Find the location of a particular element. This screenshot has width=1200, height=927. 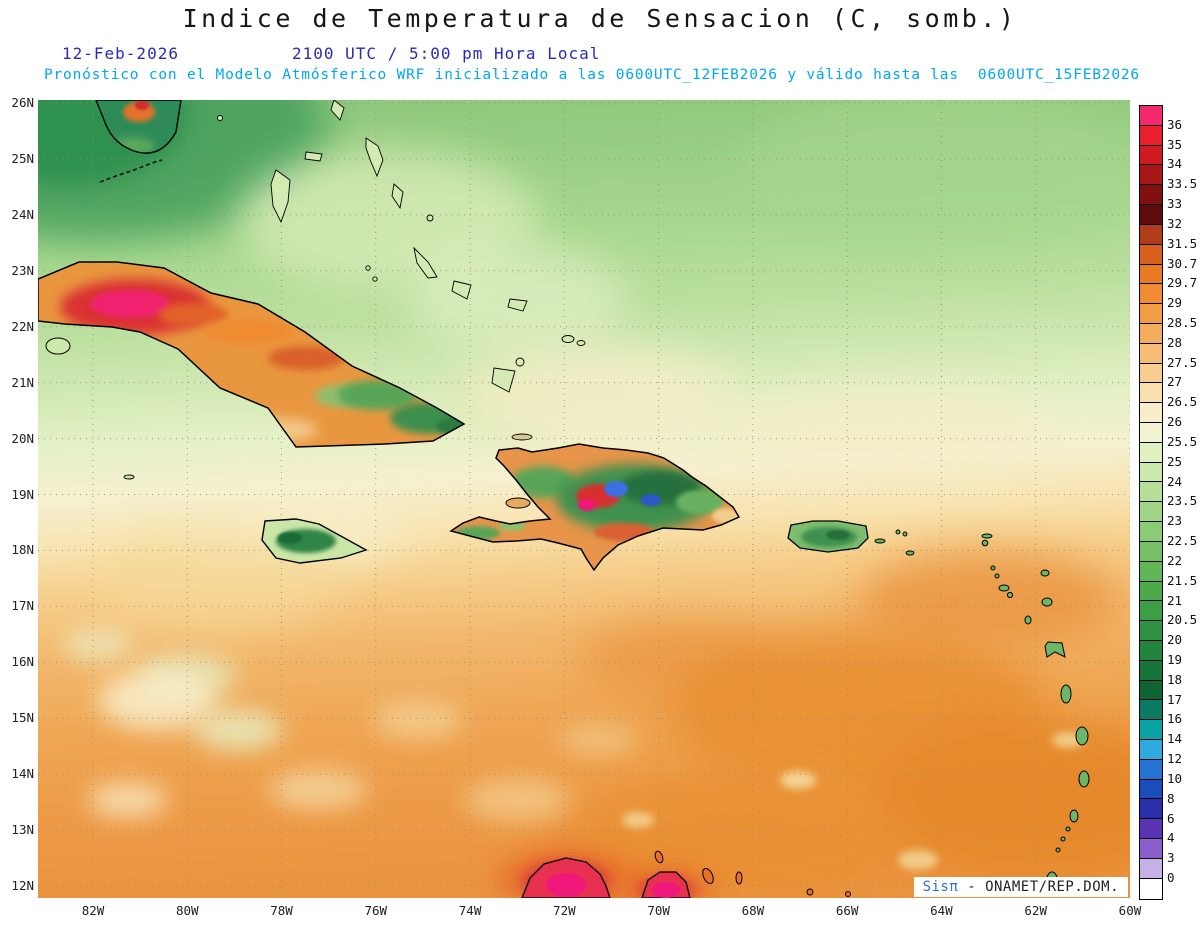

colorbar-label: 30.7 is located at coordinates (1182, 263).